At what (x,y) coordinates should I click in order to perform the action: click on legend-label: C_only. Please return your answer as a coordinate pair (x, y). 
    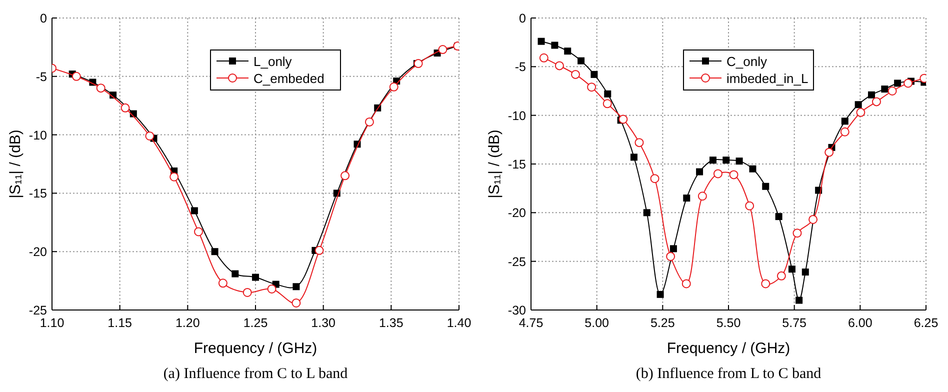
    Looking at the image, I should click on (747, 61).